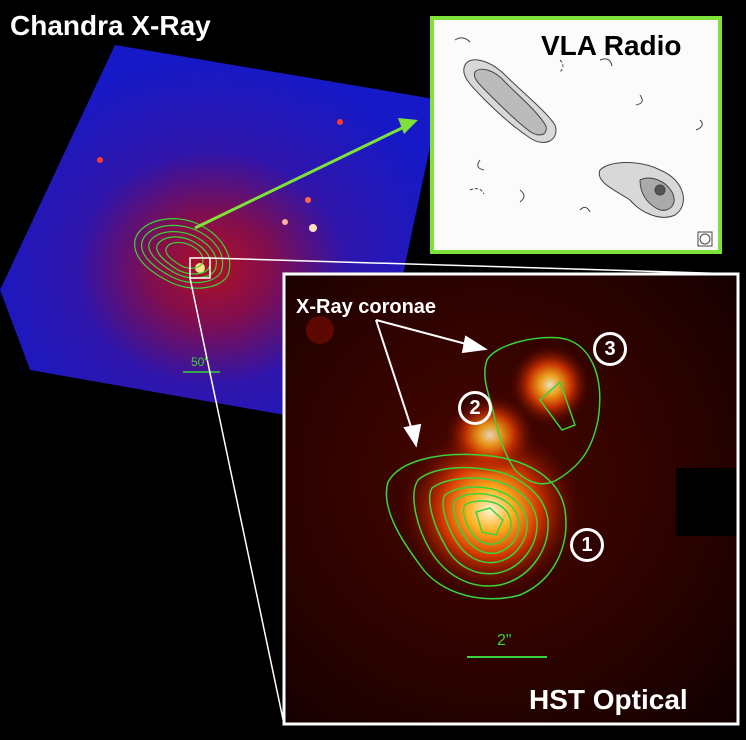 The width and height of the screenshot is (746, 740). I want to click on xray-contours, so click(182, 253).